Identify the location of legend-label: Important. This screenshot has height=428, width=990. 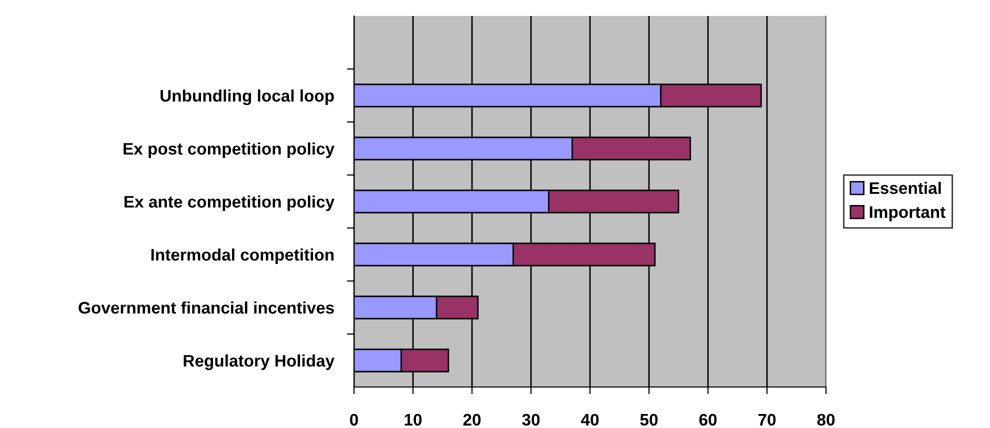
(908, 214).